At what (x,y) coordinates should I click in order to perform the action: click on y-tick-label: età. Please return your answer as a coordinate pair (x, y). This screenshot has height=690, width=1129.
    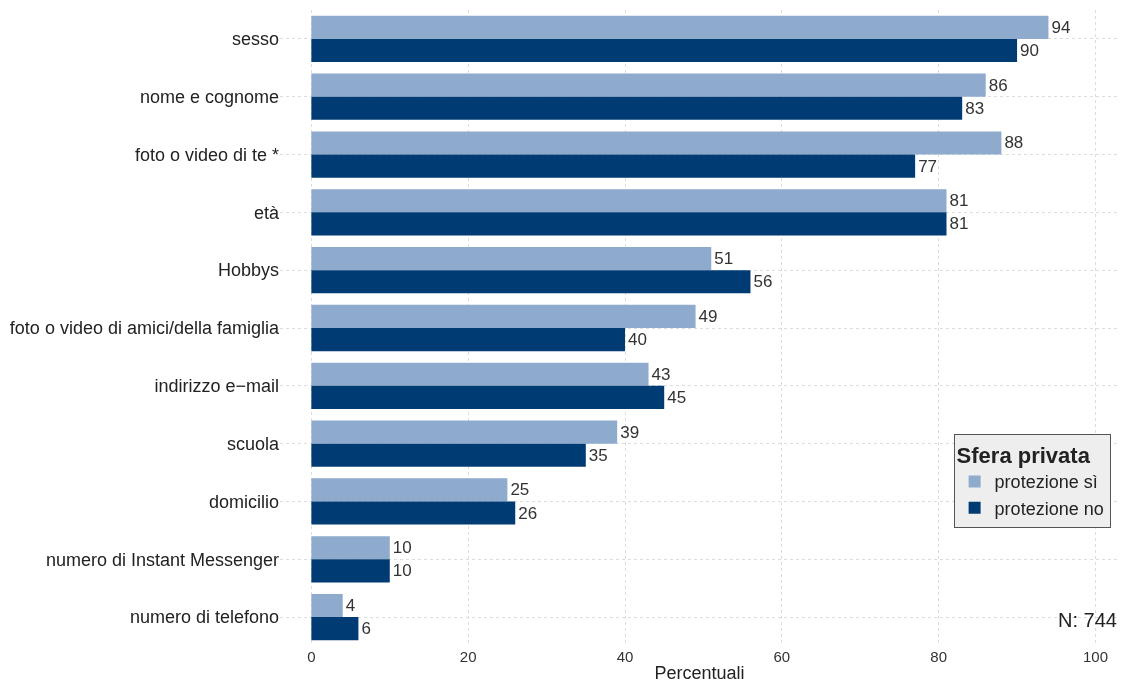
    Looking at the image, I should click on (266, 212).